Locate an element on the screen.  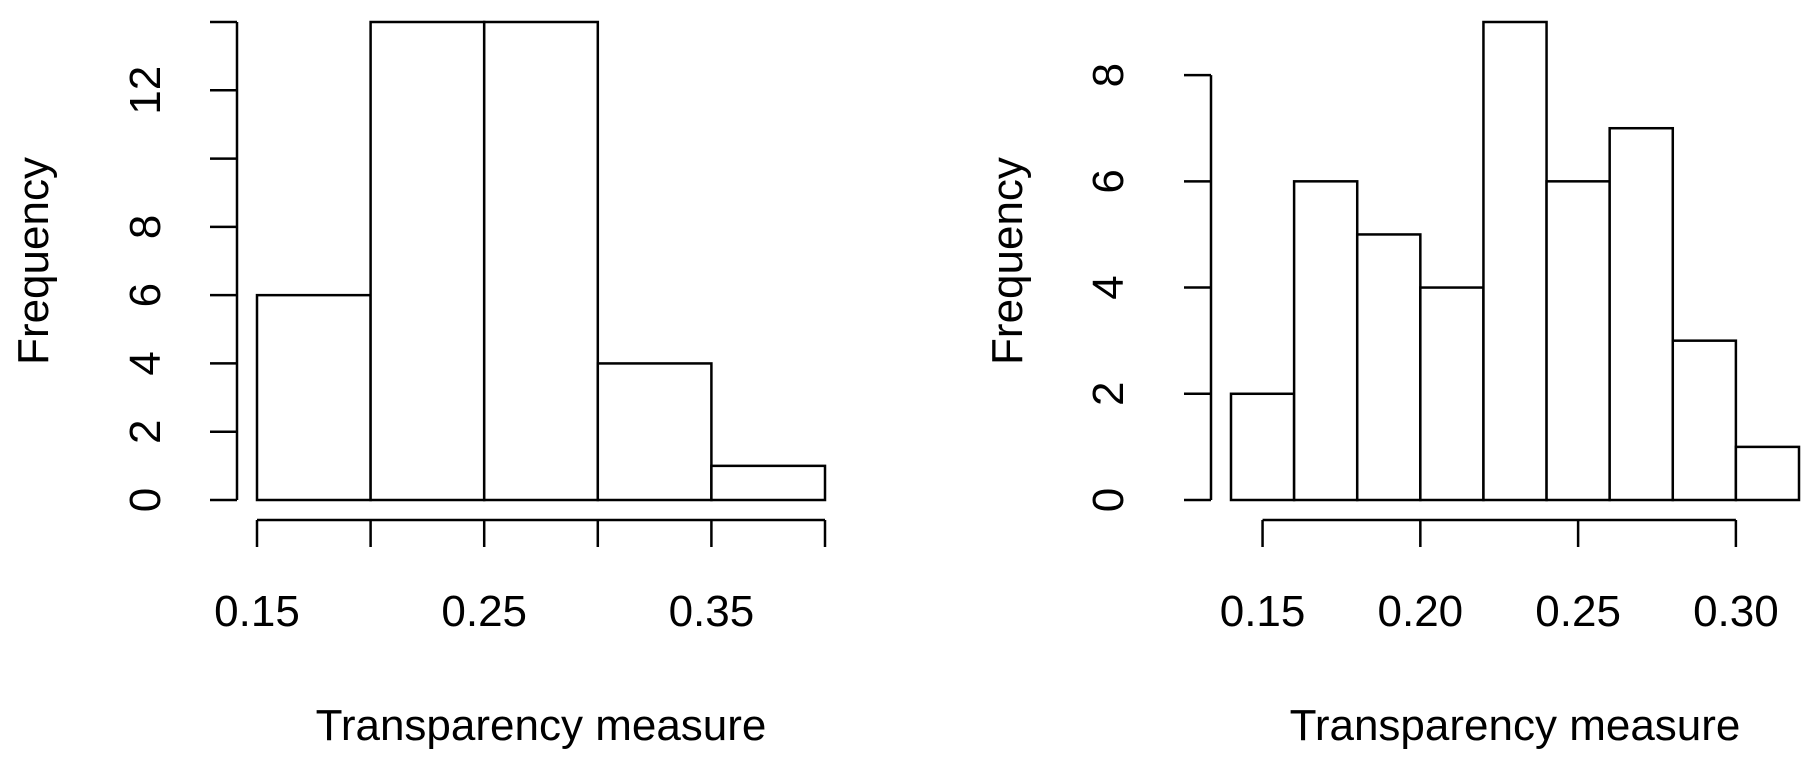
y-tick-label: 12 is located at coordinates (145, 90).